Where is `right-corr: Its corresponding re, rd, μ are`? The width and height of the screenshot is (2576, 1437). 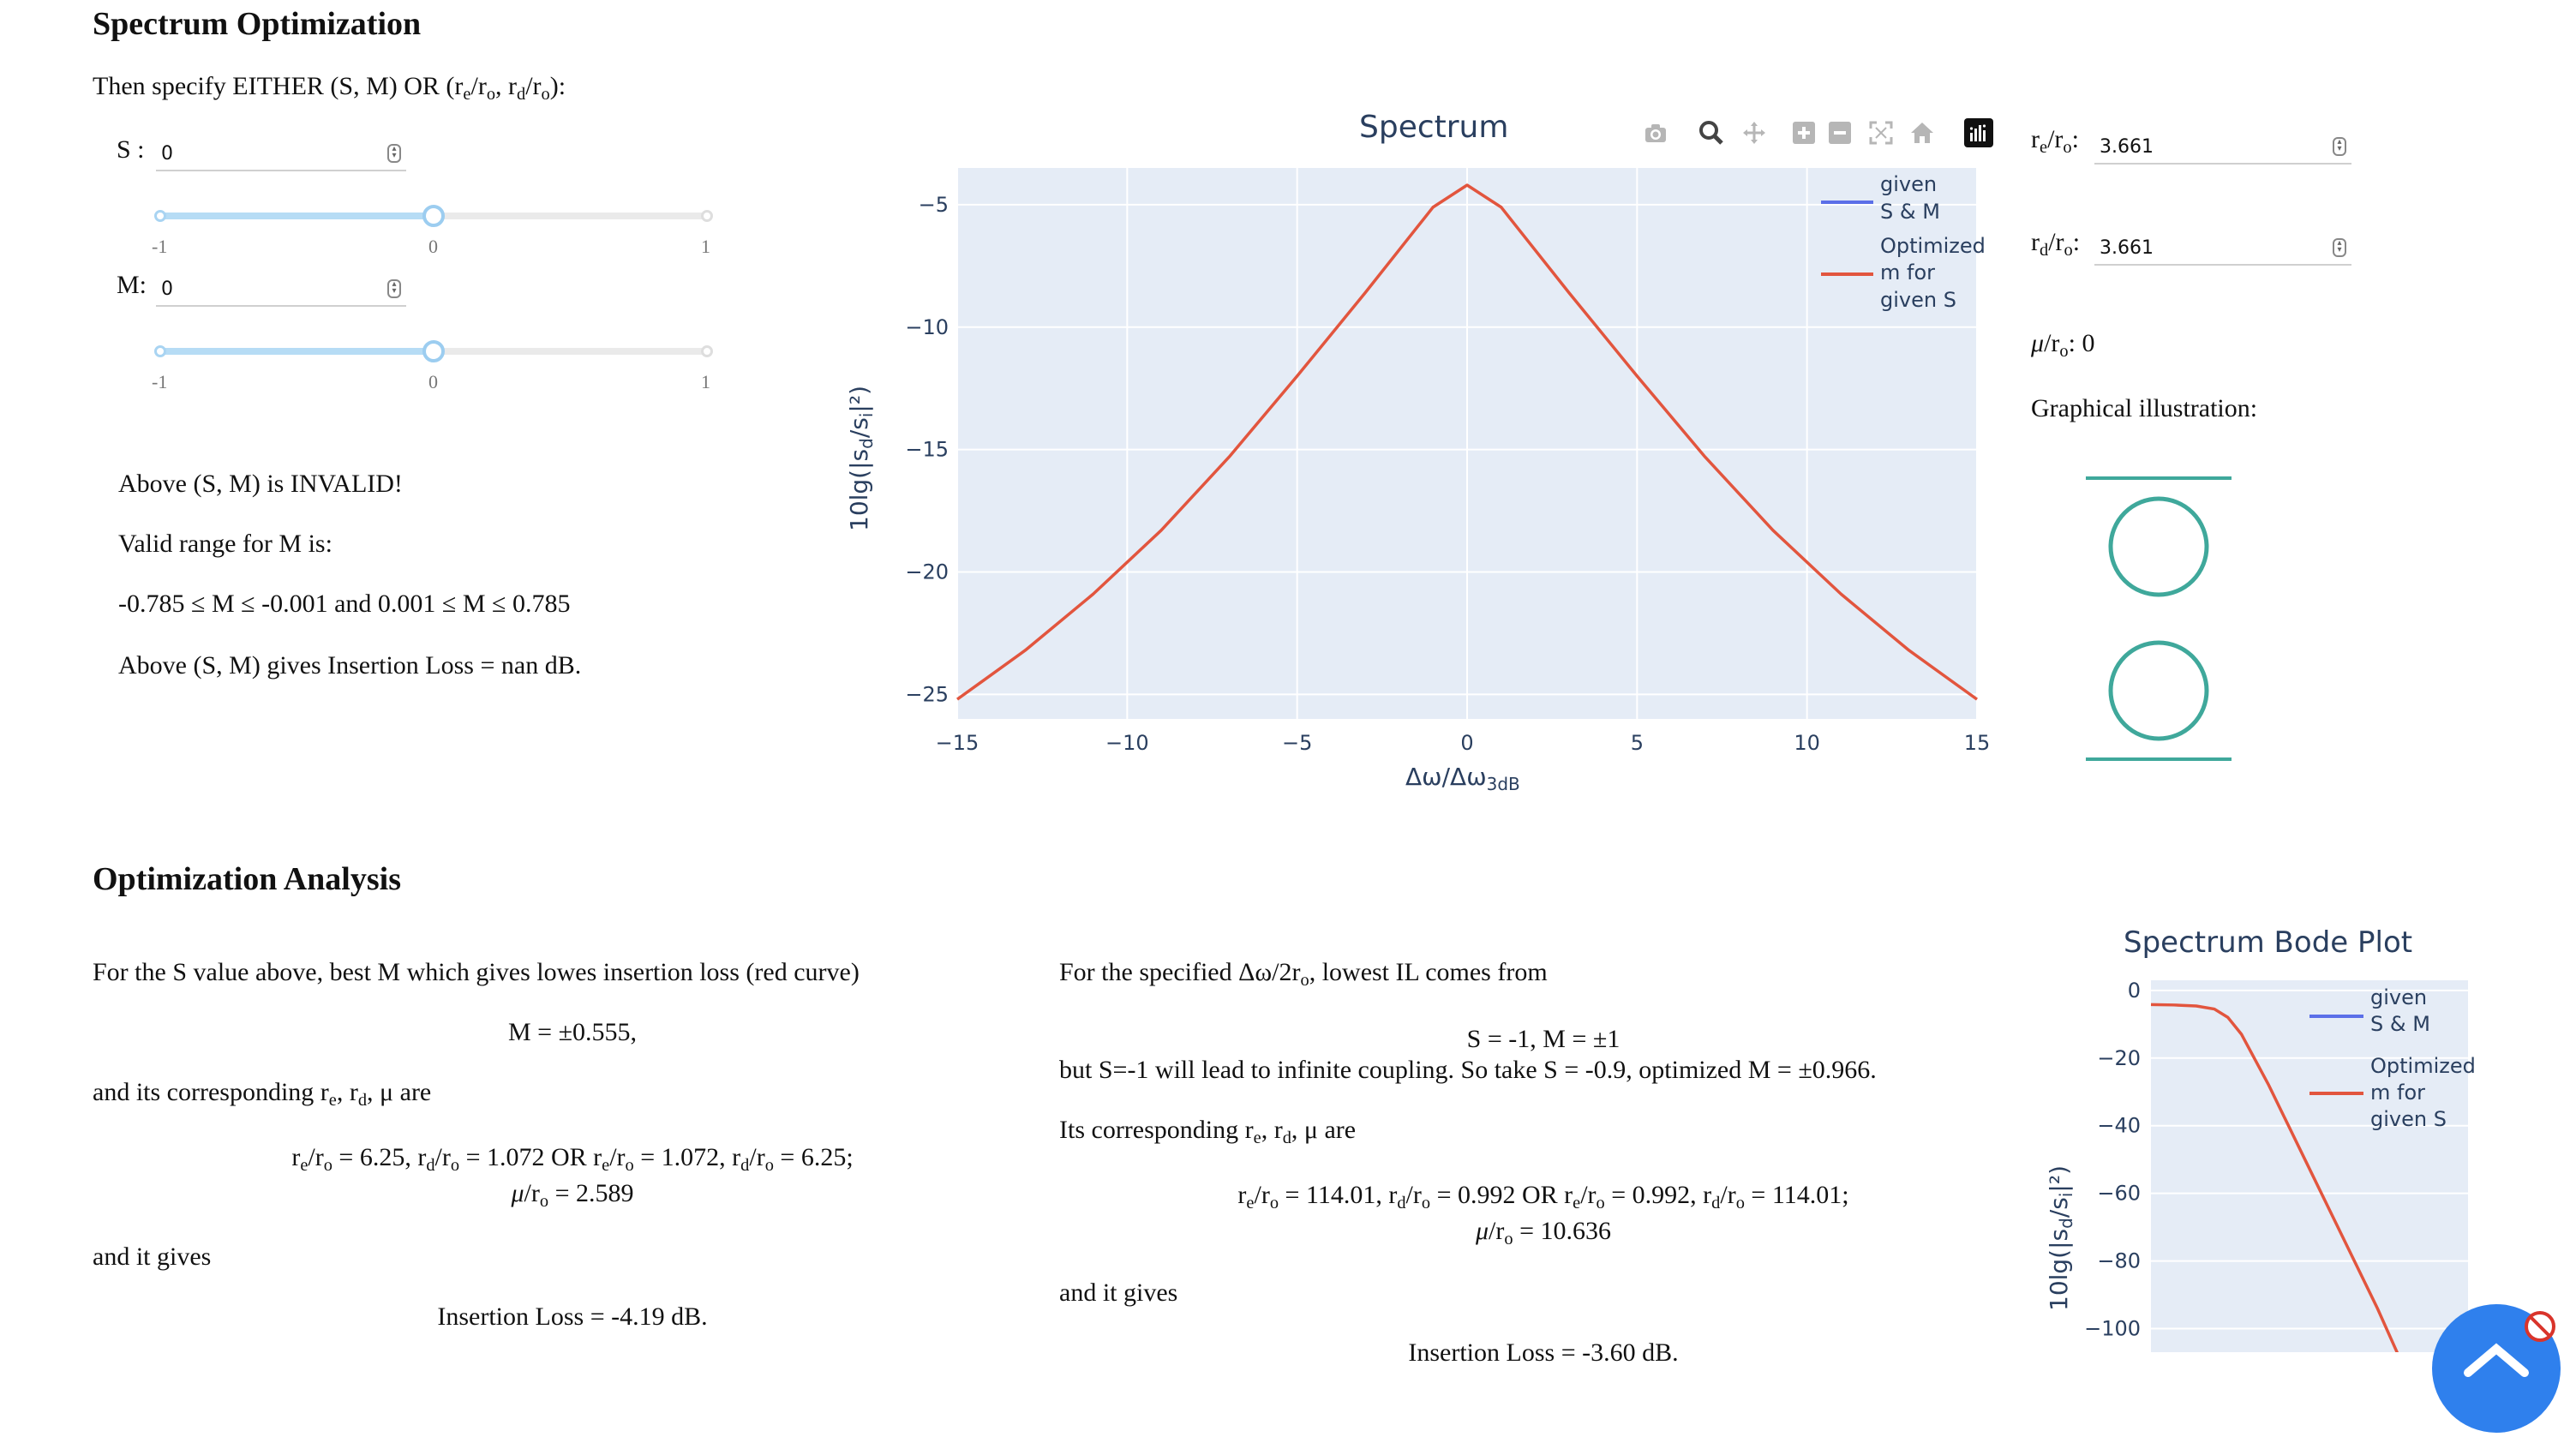
right-corr: Its corresponding re, rd, μ are is located at coordinates (1208, 1131).